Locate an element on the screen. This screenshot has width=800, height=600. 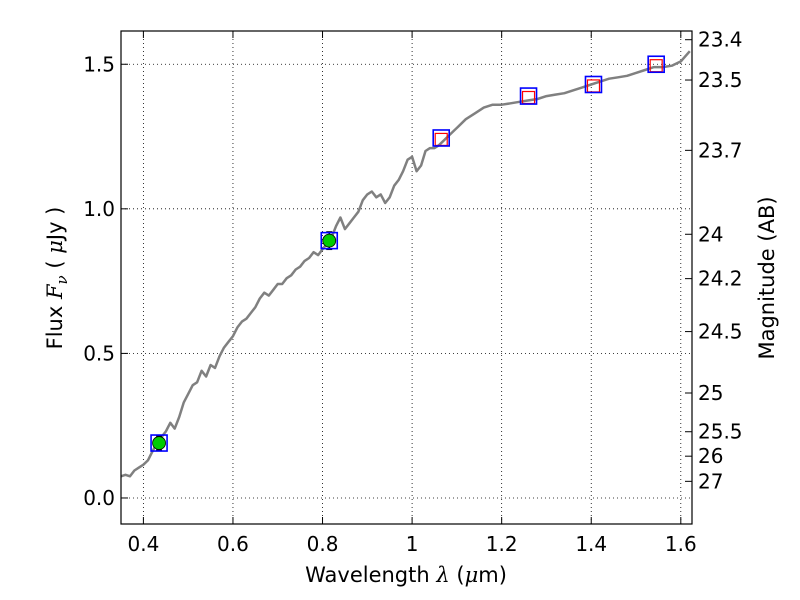
mag-tick-label: 25.5 is located at coordinates (720, 432).